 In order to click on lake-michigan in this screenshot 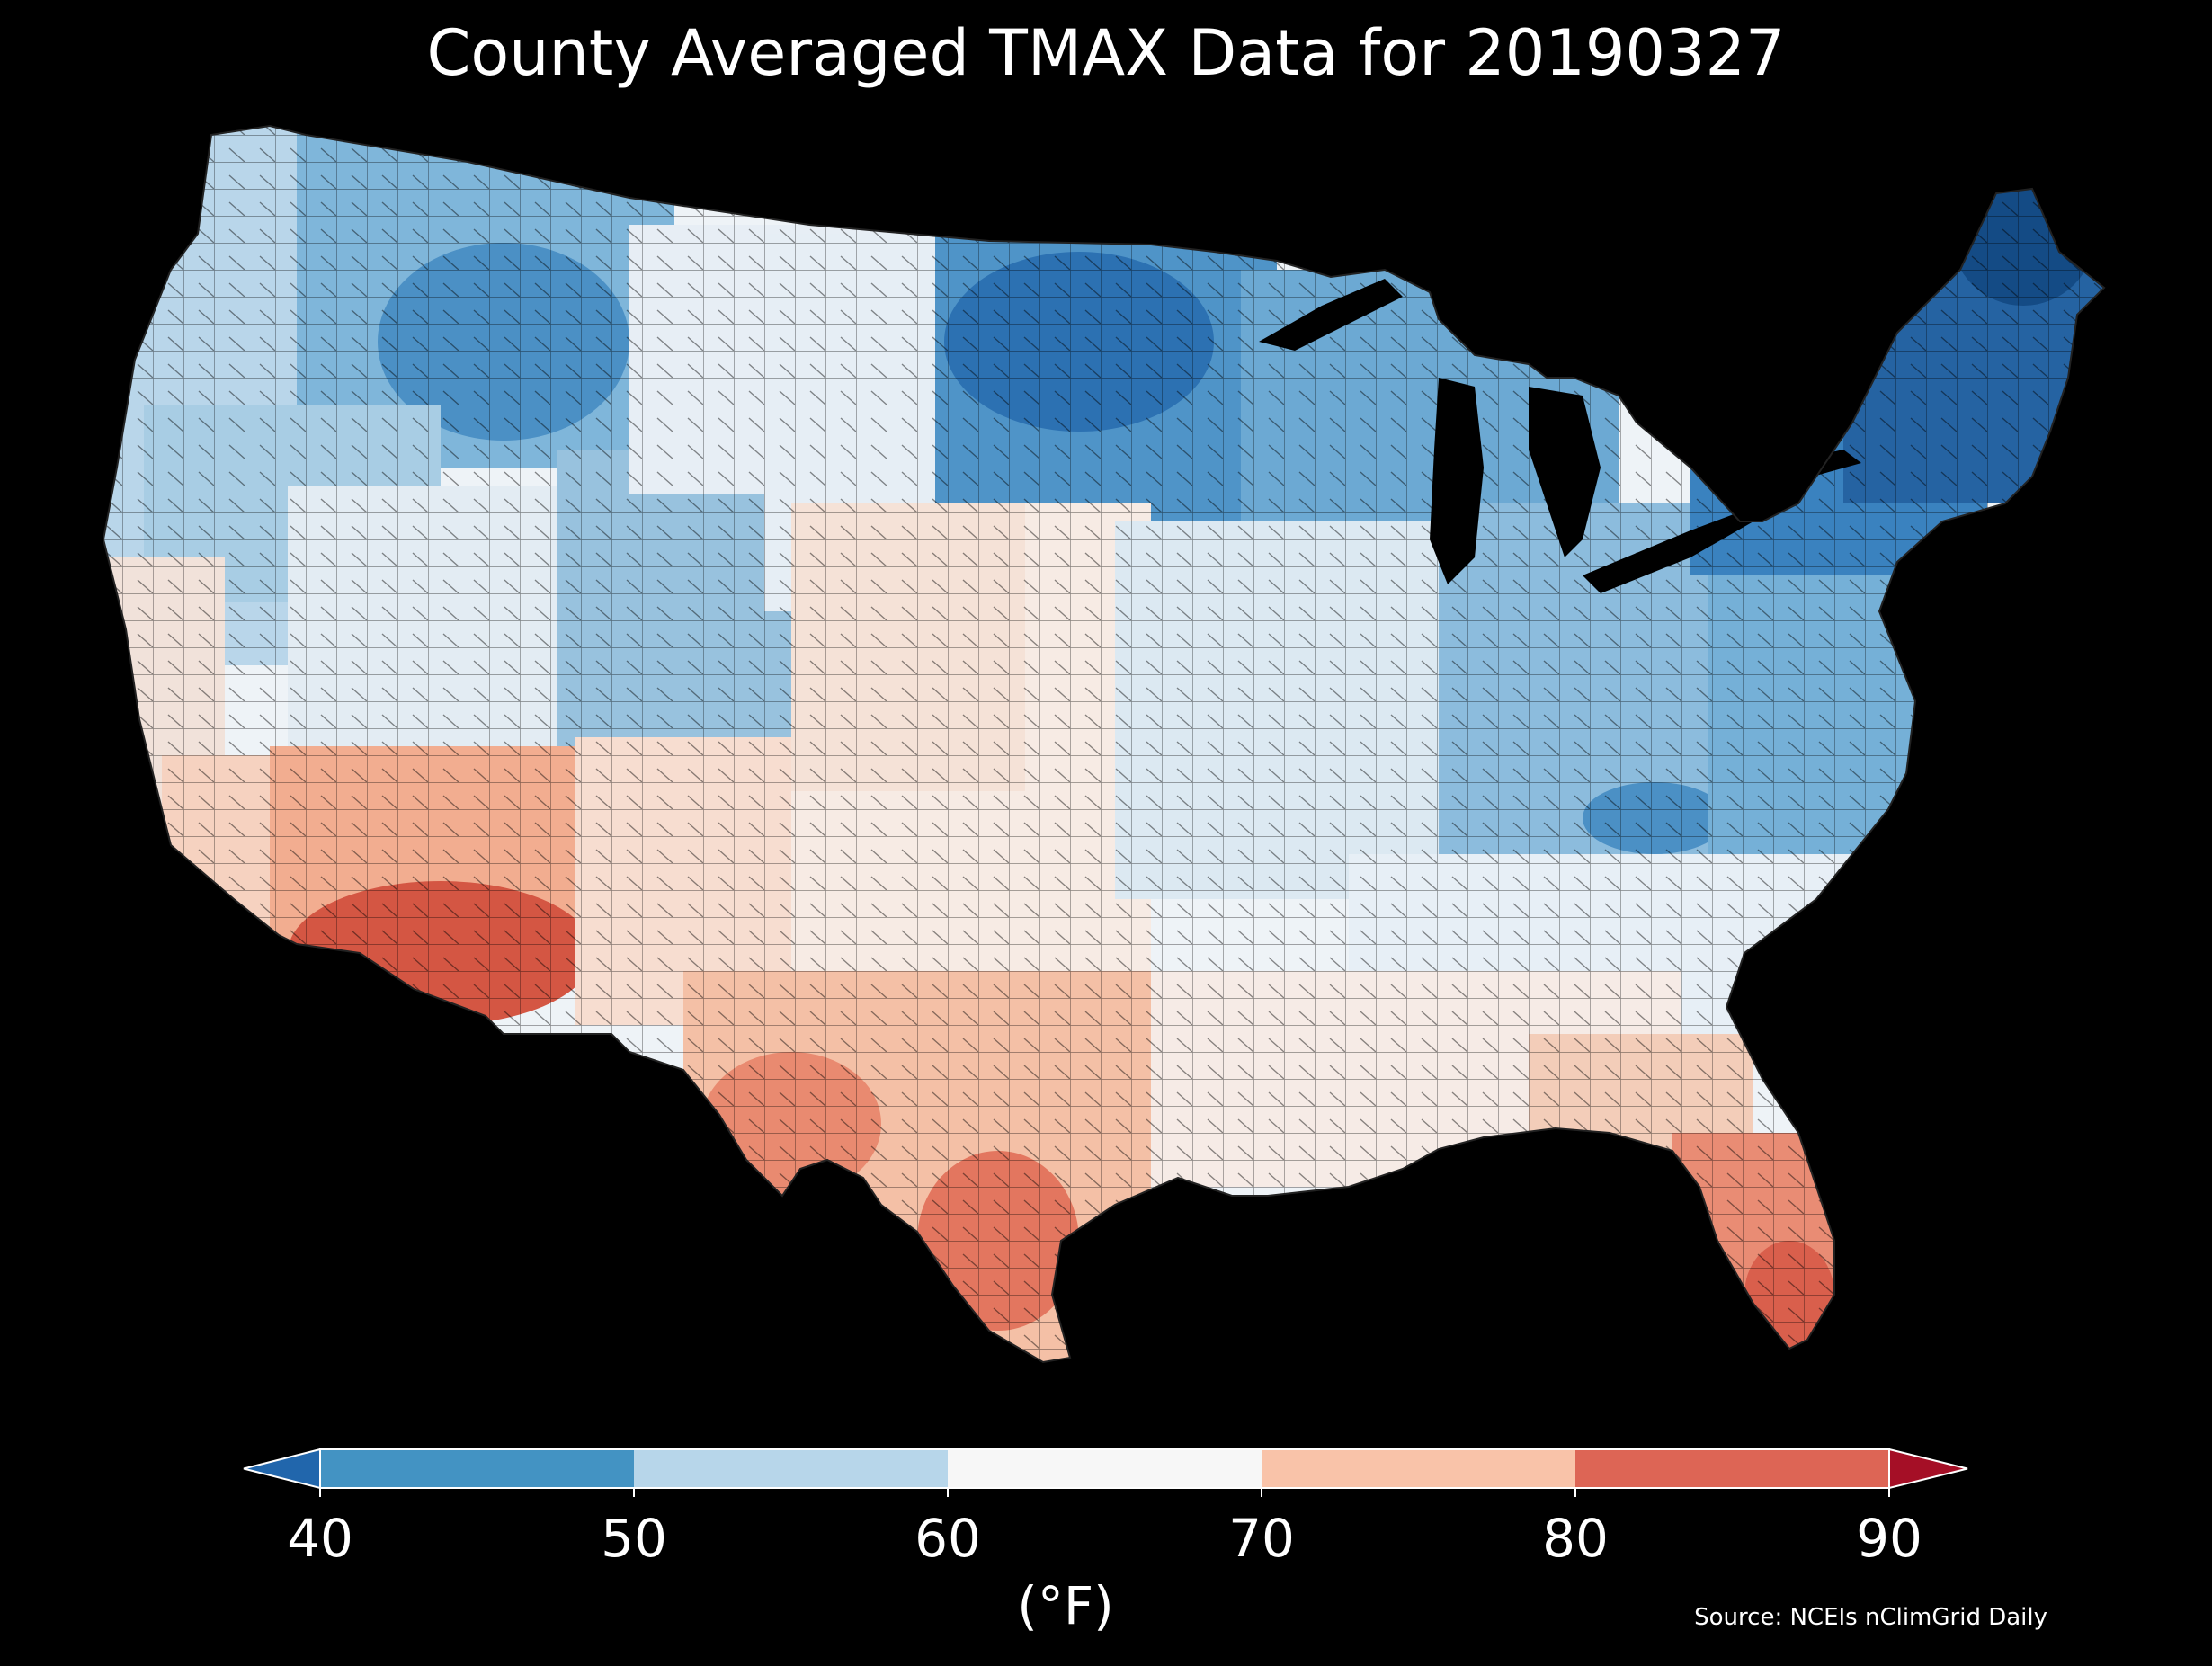, I will do `click(1457, 481)`.